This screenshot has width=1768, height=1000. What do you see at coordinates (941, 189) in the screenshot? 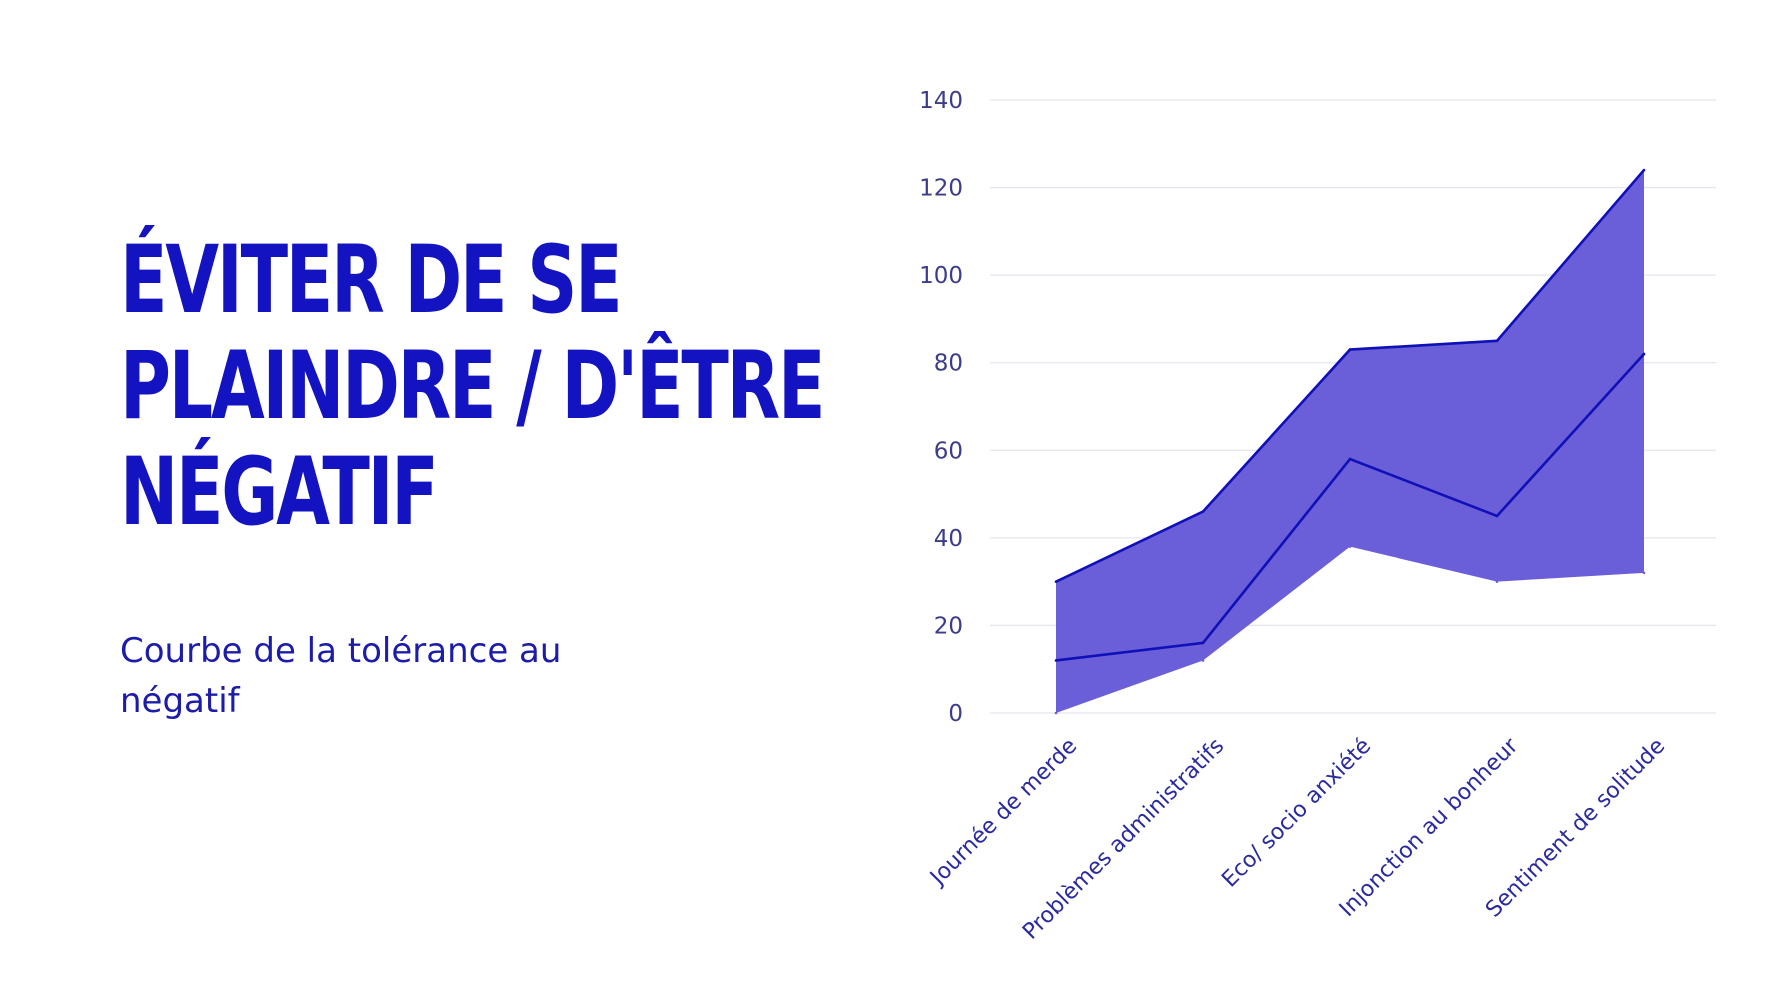
I see `y-tick-label: 120` at bounding box center [941, 189].